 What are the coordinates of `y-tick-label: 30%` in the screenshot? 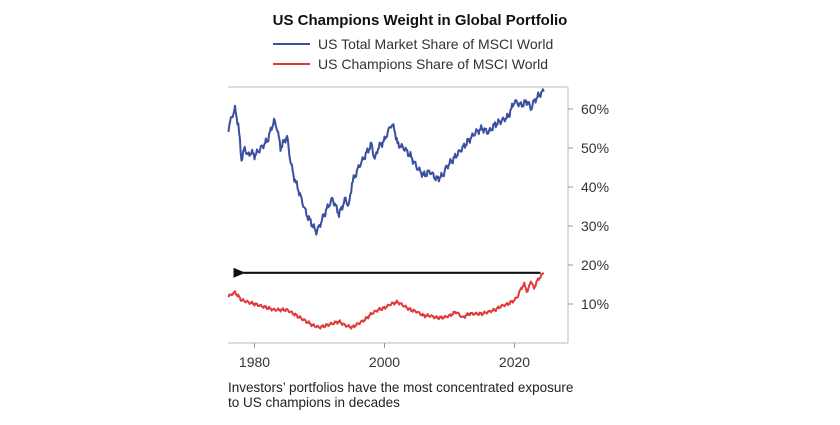 It's located at (595, 226).